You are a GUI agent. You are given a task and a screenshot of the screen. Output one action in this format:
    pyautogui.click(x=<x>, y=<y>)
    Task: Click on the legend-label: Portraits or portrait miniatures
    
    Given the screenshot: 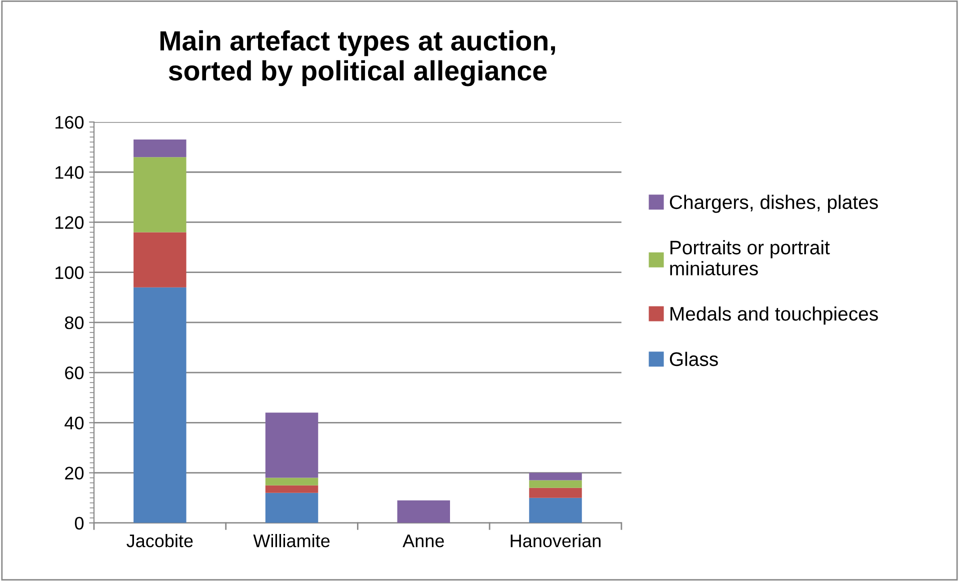 What is the action you would take?
    pyautogui.click(x=750, y=258)
    